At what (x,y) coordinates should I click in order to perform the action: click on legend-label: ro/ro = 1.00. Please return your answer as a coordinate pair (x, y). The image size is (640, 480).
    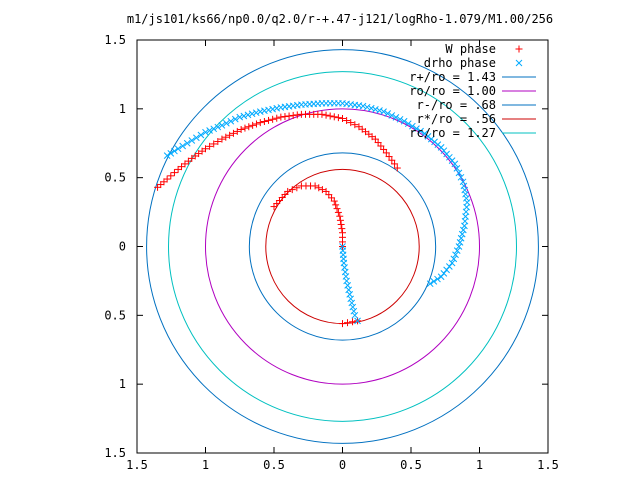
    Looking at the image, I should click on (452, 91).